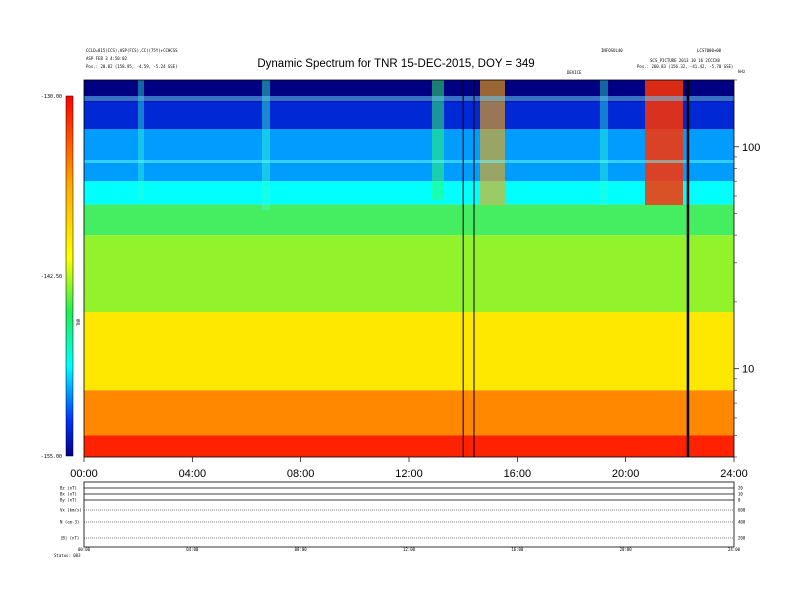 The width and height of the screenshot is (792, 612). Describe the element at coordinates (626, 474) in the screenshot. I see `x-tick-label-5: 20:00` at that location.